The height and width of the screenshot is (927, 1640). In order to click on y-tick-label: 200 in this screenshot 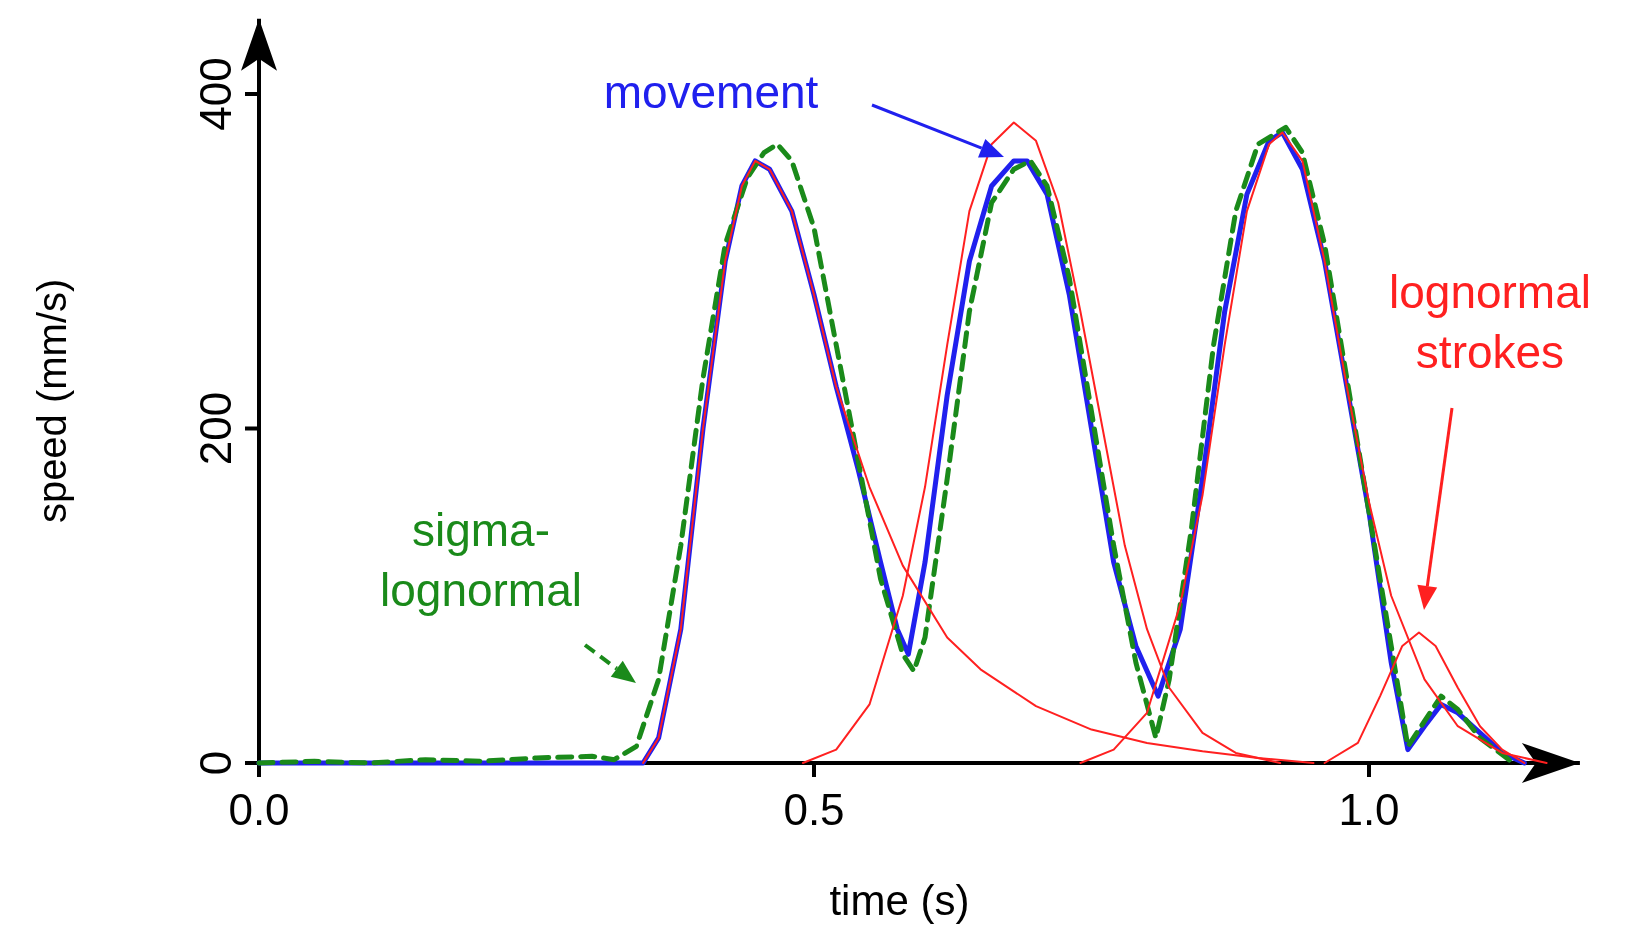, I will do `click(215, 428)`.